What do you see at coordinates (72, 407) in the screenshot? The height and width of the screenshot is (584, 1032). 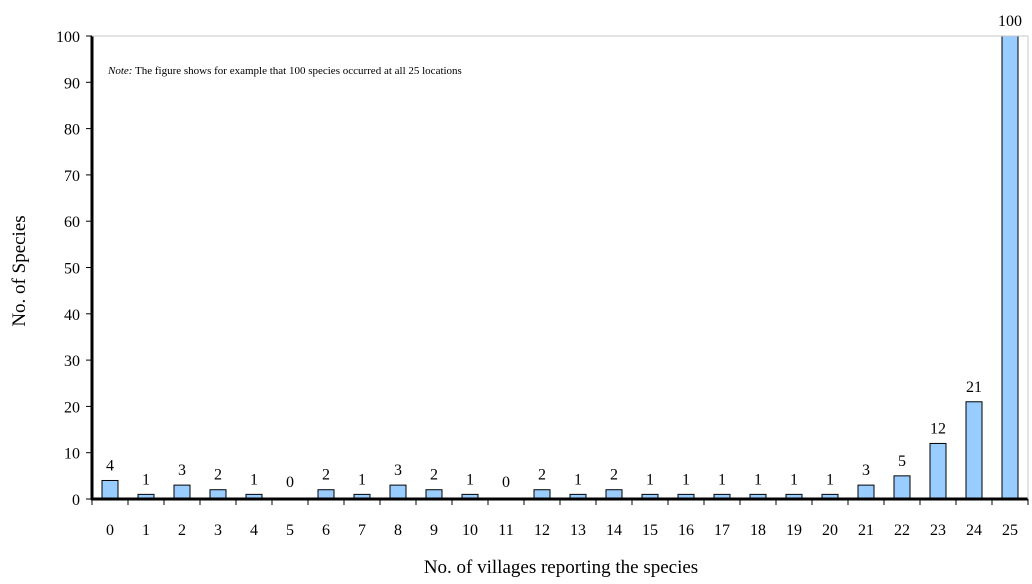 I see `y-tick-label: 20` at bounding box center [72, 407].